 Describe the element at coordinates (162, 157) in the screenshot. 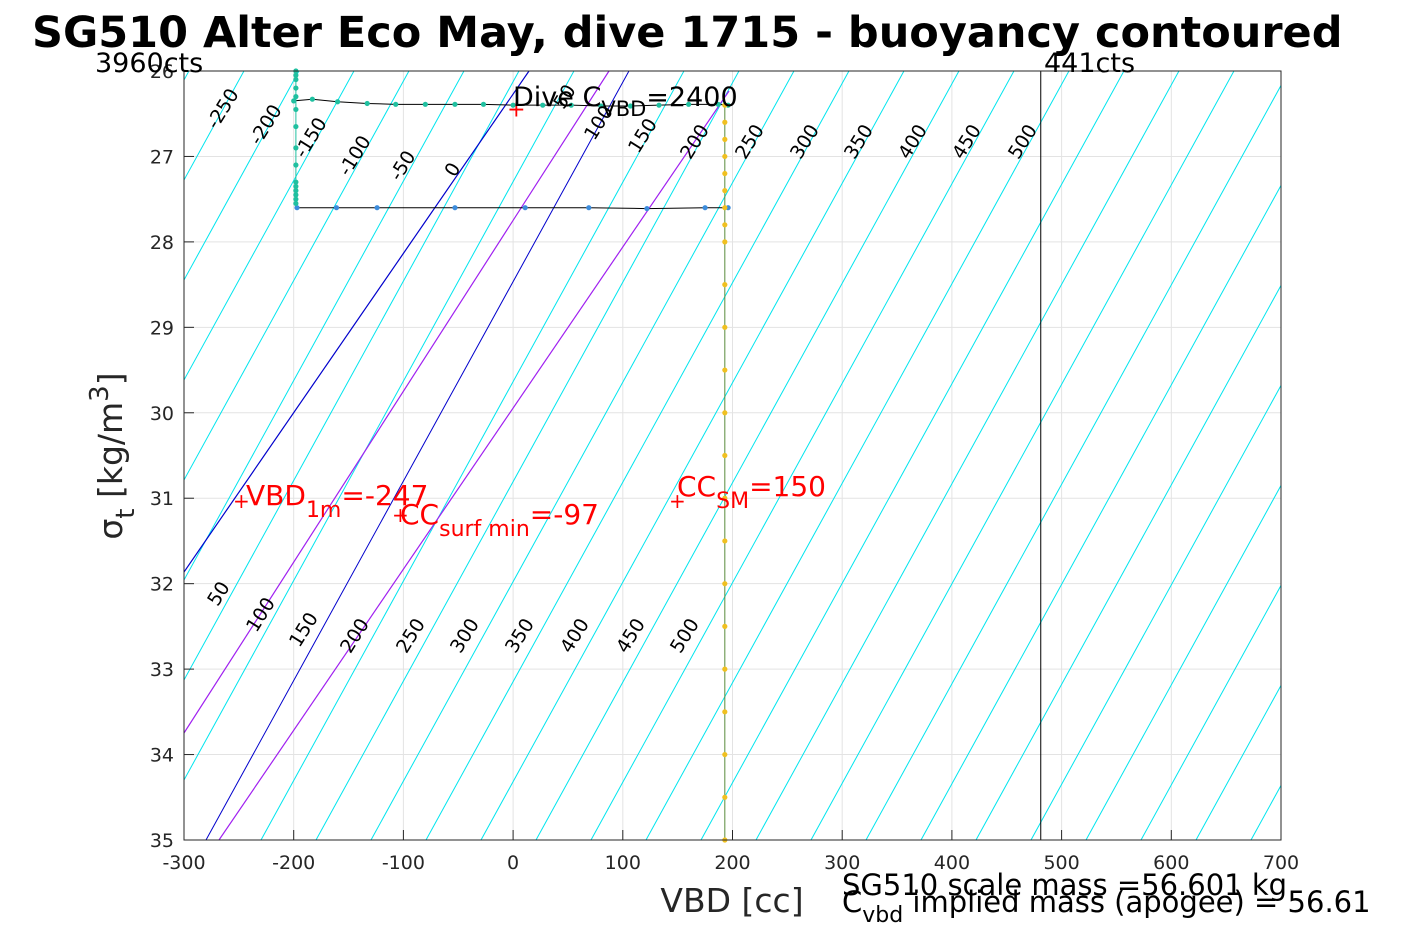

I see `y-tick-label-1: 27` at that location.